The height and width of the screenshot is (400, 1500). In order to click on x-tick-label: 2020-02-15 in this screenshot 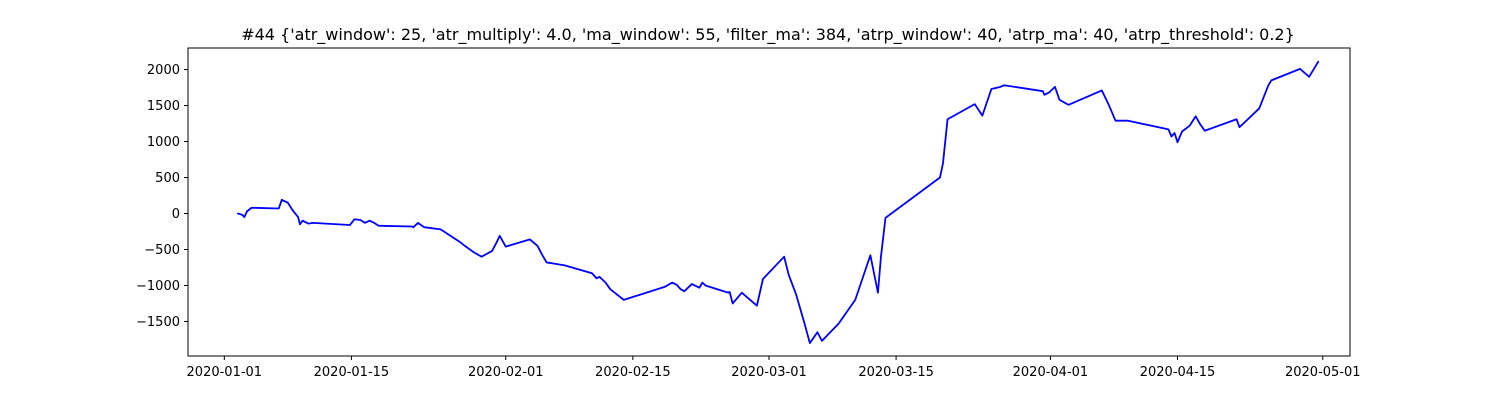, I will do `click(633, 372)`.